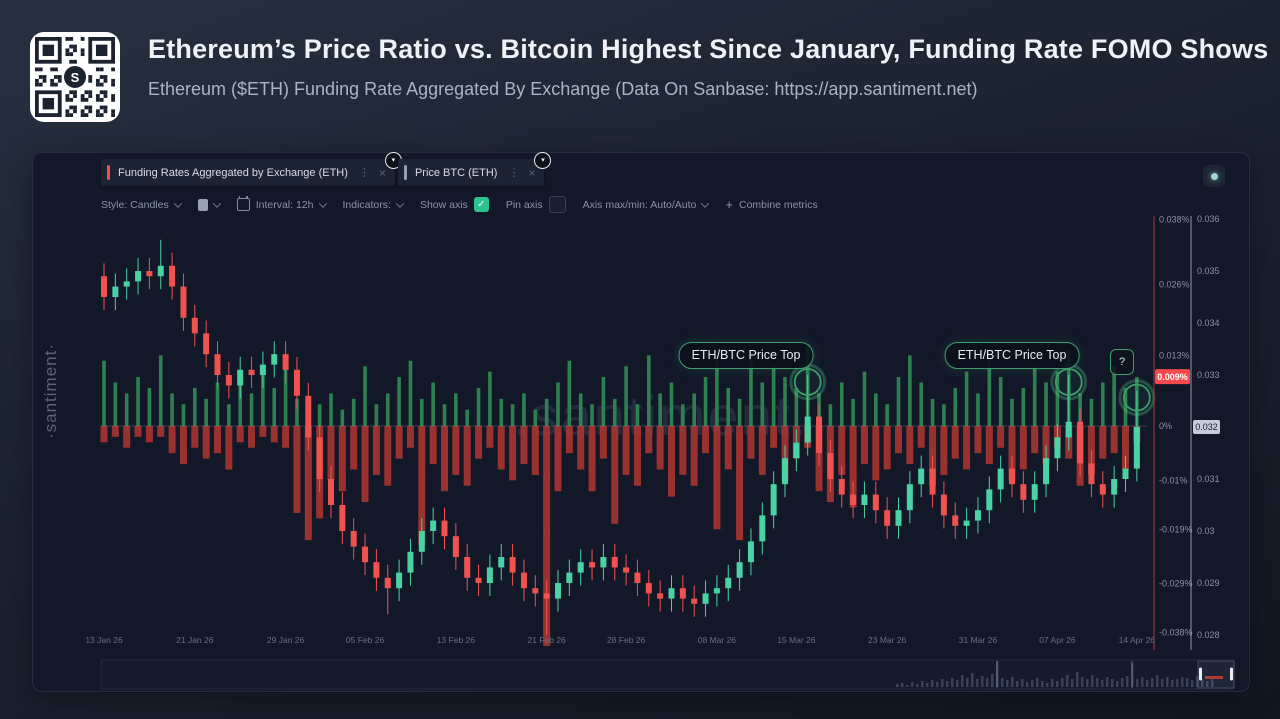 Image resolution: width=1280 pixels, height=719 pixels. What do you see at coordinates (365, 640) in the screenshot?
I see `svg-text: 05 Feb 26` at bounding box center [365, 640].